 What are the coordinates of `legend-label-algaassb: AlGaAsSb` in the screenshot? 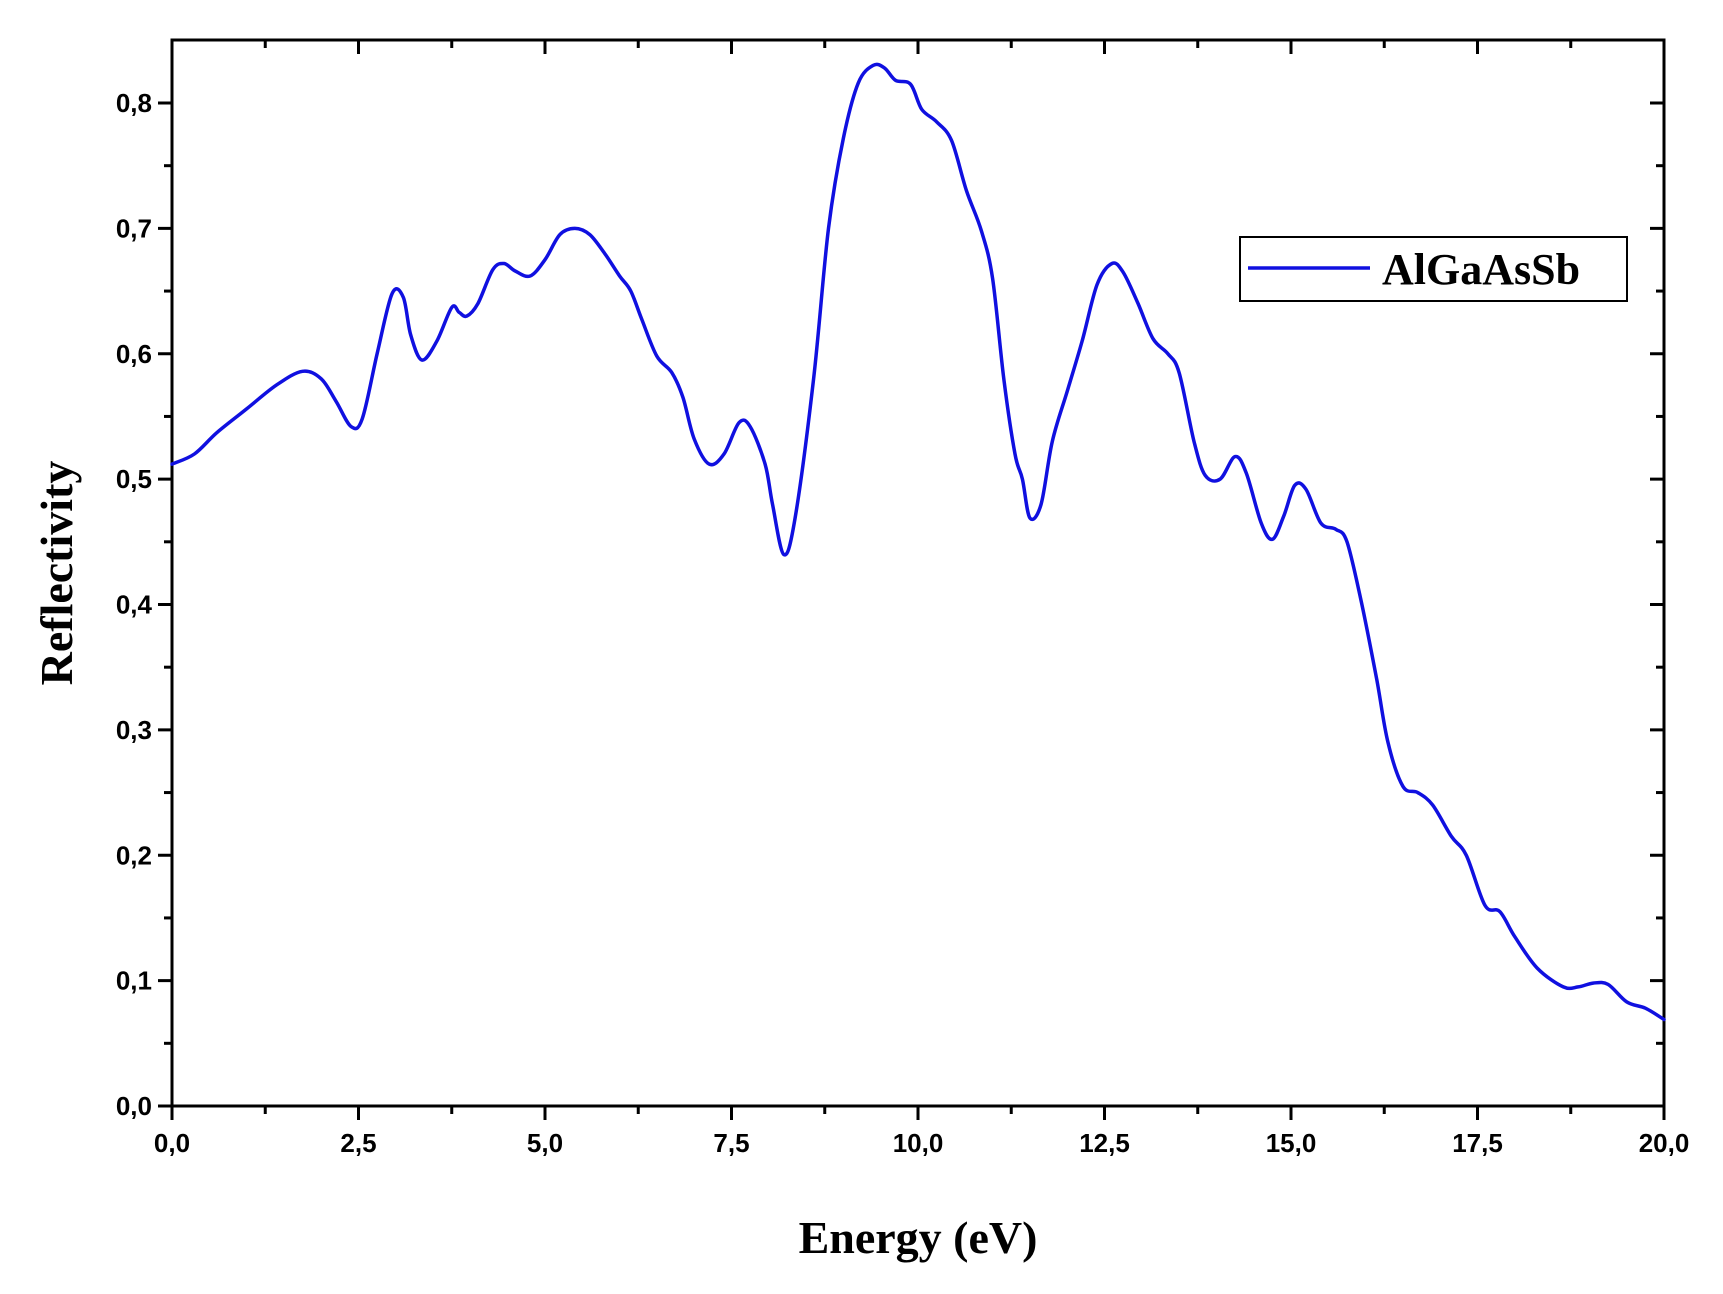 It's located at (1481, 269).